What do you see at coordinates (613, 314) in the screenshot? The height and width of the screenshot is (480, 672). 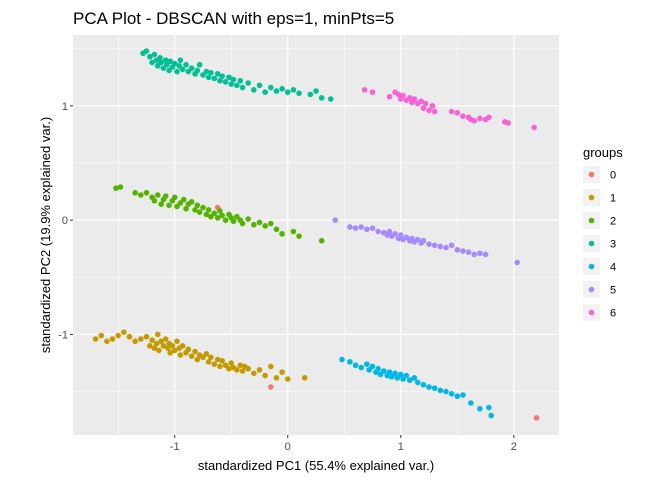 I see `legend-label: 6` at bounding box center [613, 314].